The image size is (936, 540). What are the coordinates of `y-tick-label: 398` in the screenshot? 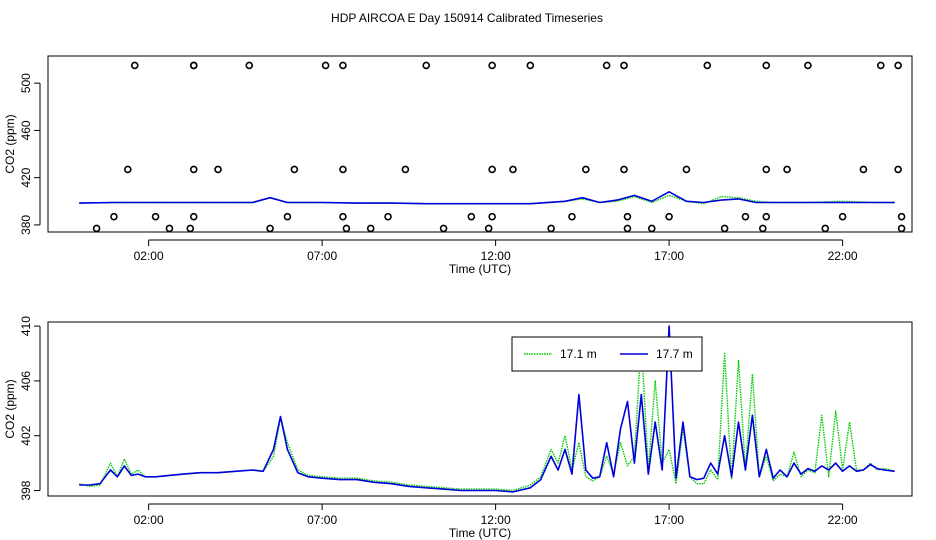 It's located at (26, 490).